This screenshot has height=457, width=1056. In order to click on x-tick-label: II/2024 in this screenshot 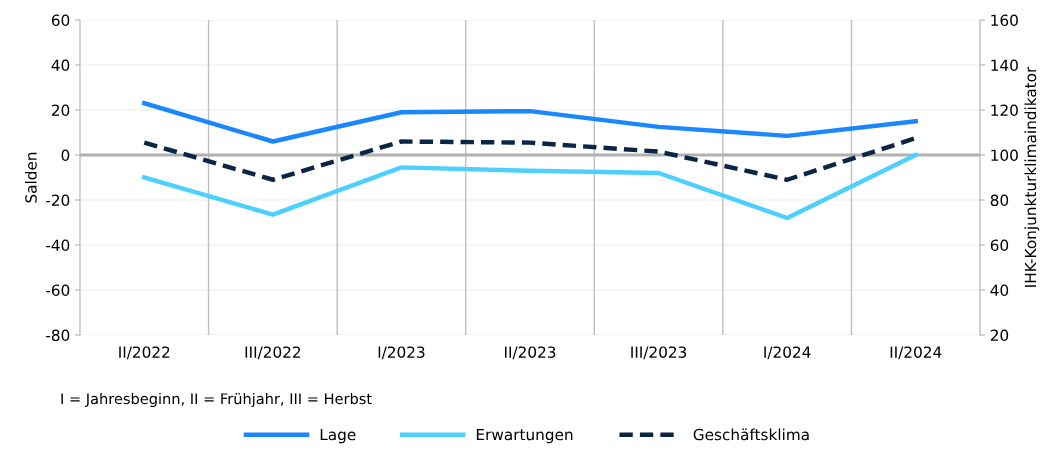, I will do `click(916, 353)`.